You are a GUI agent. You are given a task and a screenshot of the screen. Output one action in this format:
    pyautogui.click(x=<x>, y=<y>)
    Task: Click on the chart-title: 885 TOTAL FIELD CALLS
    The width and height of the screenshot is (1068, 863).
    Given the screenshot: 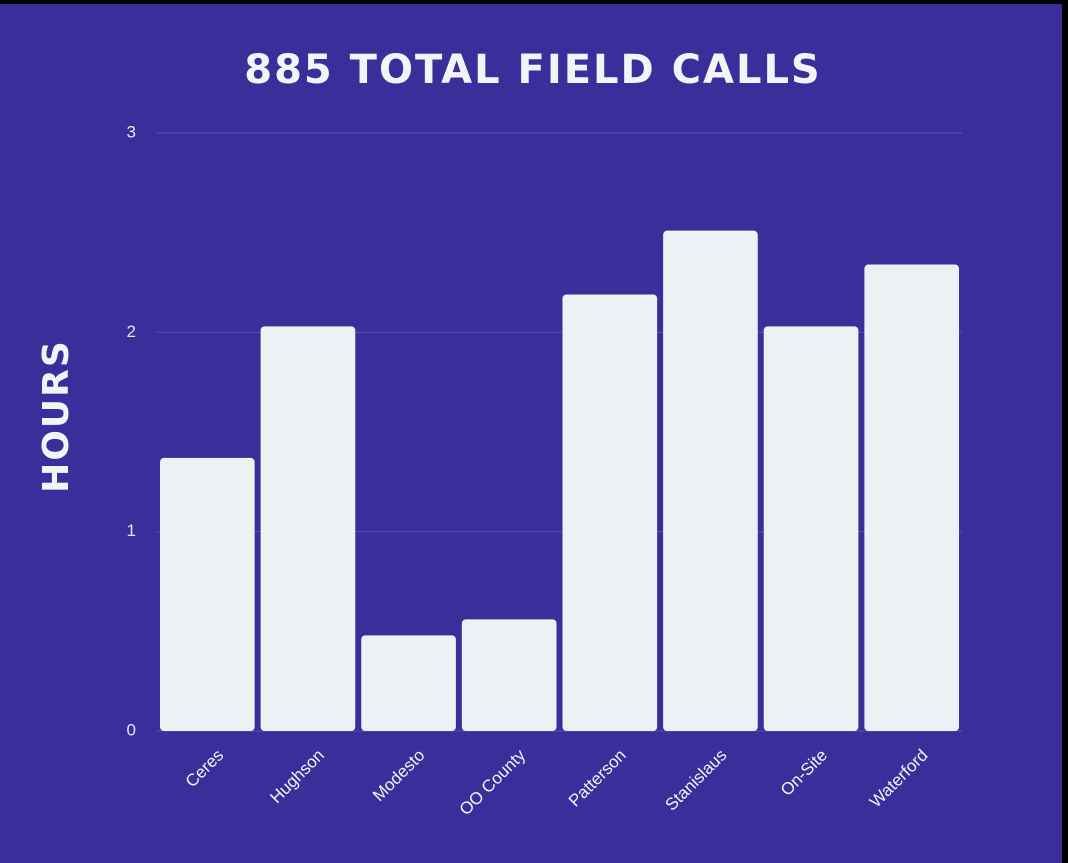 What is the action you would take?
    pyautogui.click(x=533, y=70)
    